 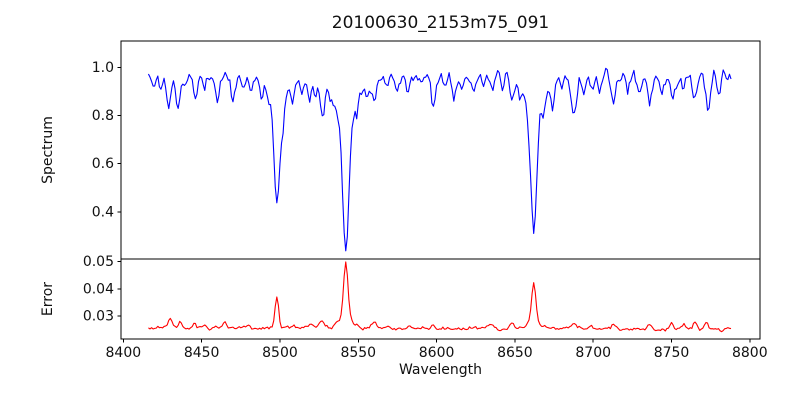 What do you see at coordinates (98, 317) in the screenshot?
I see `error-y-tick-label: 0.03` at bounding box center [98, 317].